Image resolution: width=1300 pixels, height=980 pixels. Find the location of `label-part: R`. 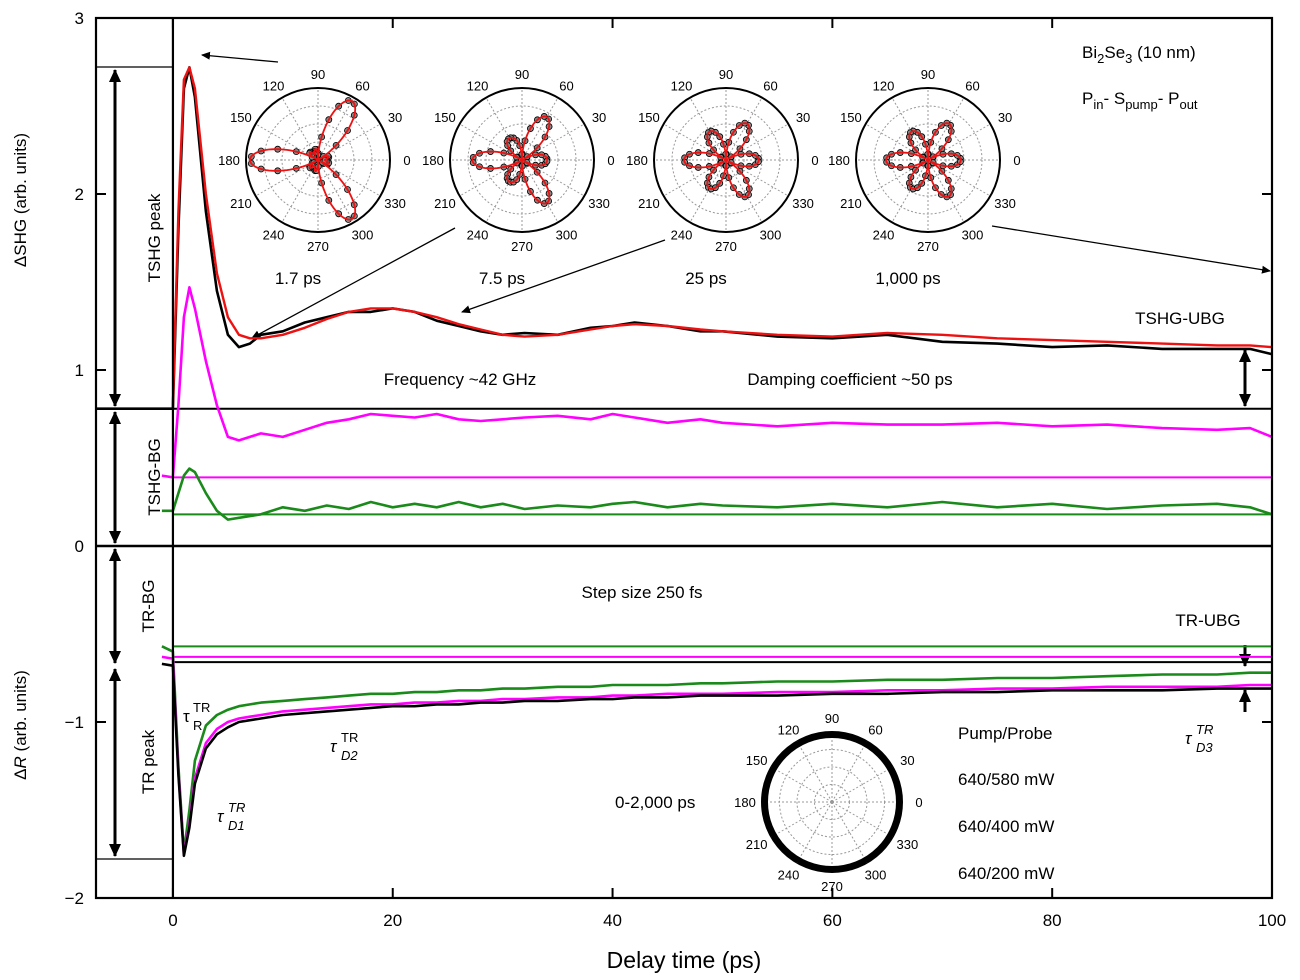

label-part: R is located at coordinates (20, 762).